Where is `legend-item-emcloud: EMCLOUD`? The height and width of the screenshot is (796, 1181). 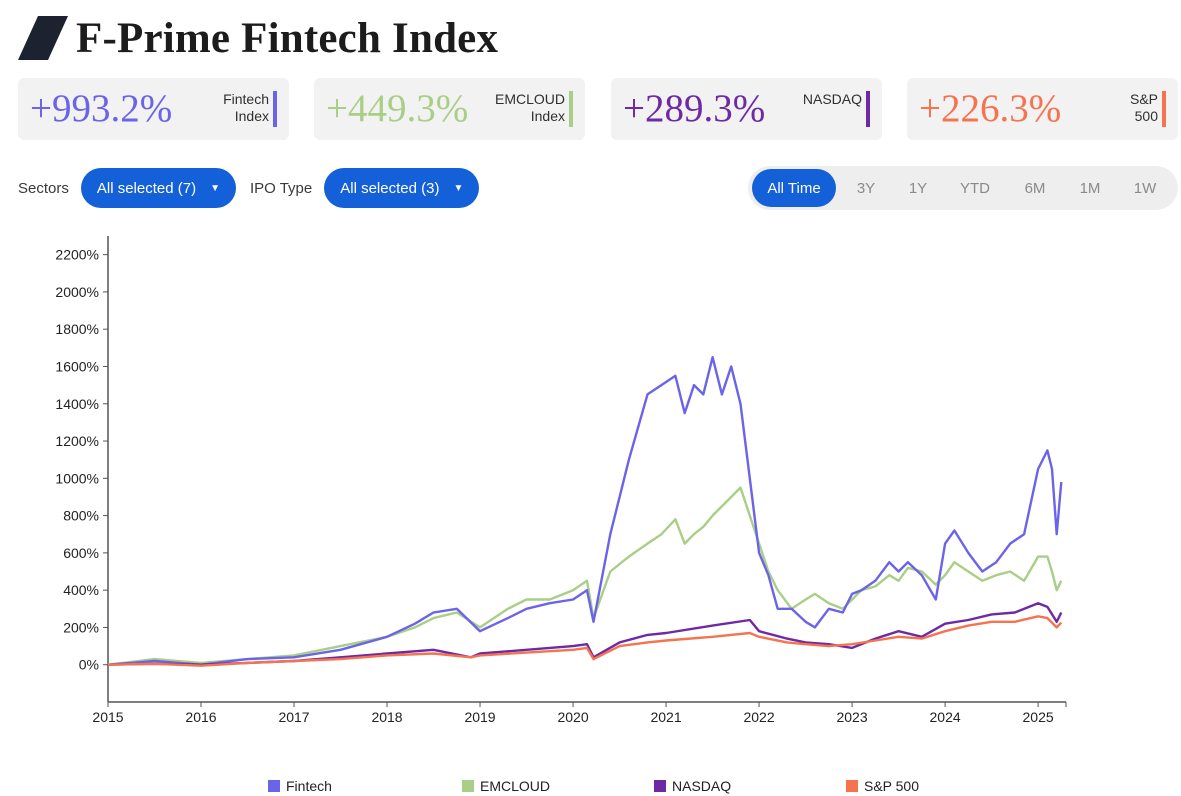
legend-item-emcloud: EMCLOUD is located at coordinates (506, 786).